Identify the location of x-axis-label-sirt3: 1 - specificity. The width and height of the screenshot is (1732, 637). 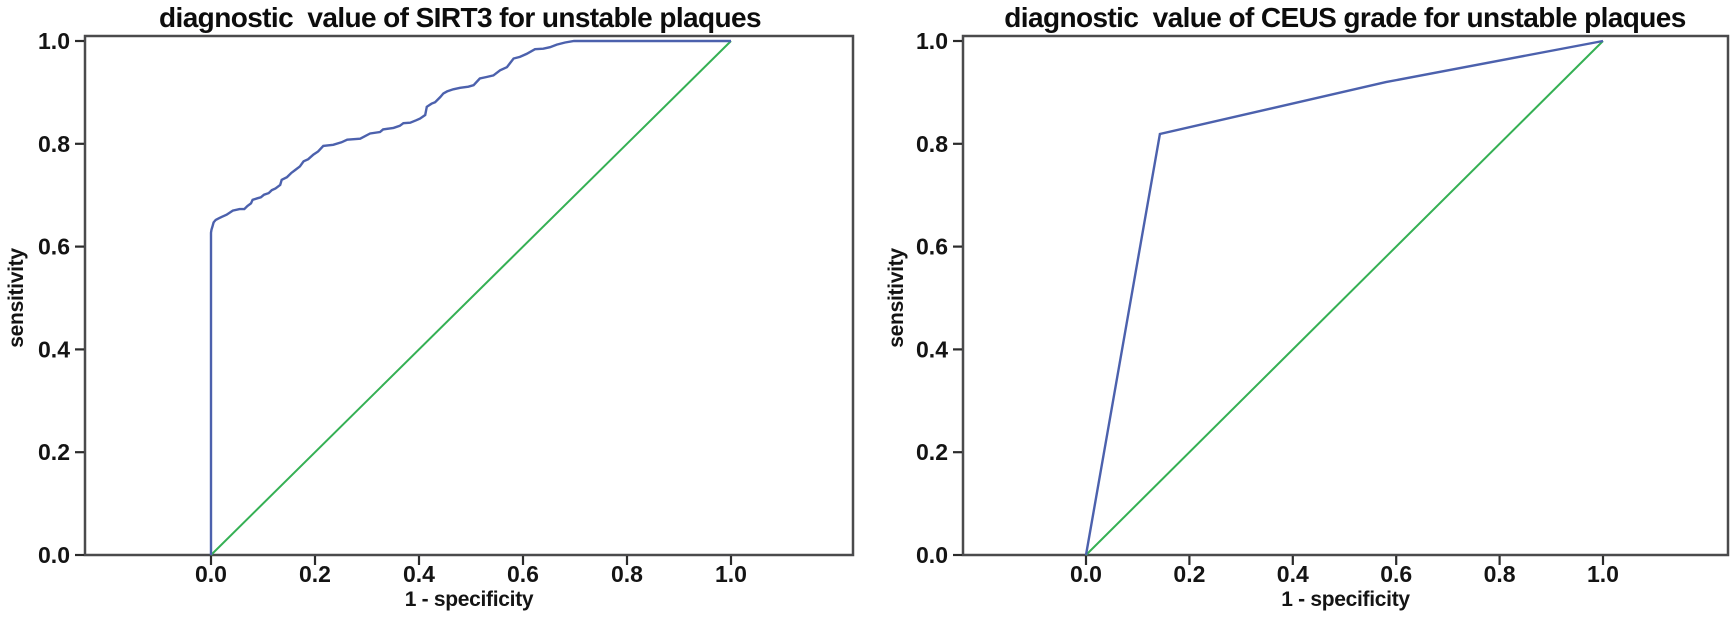
(469, 599).